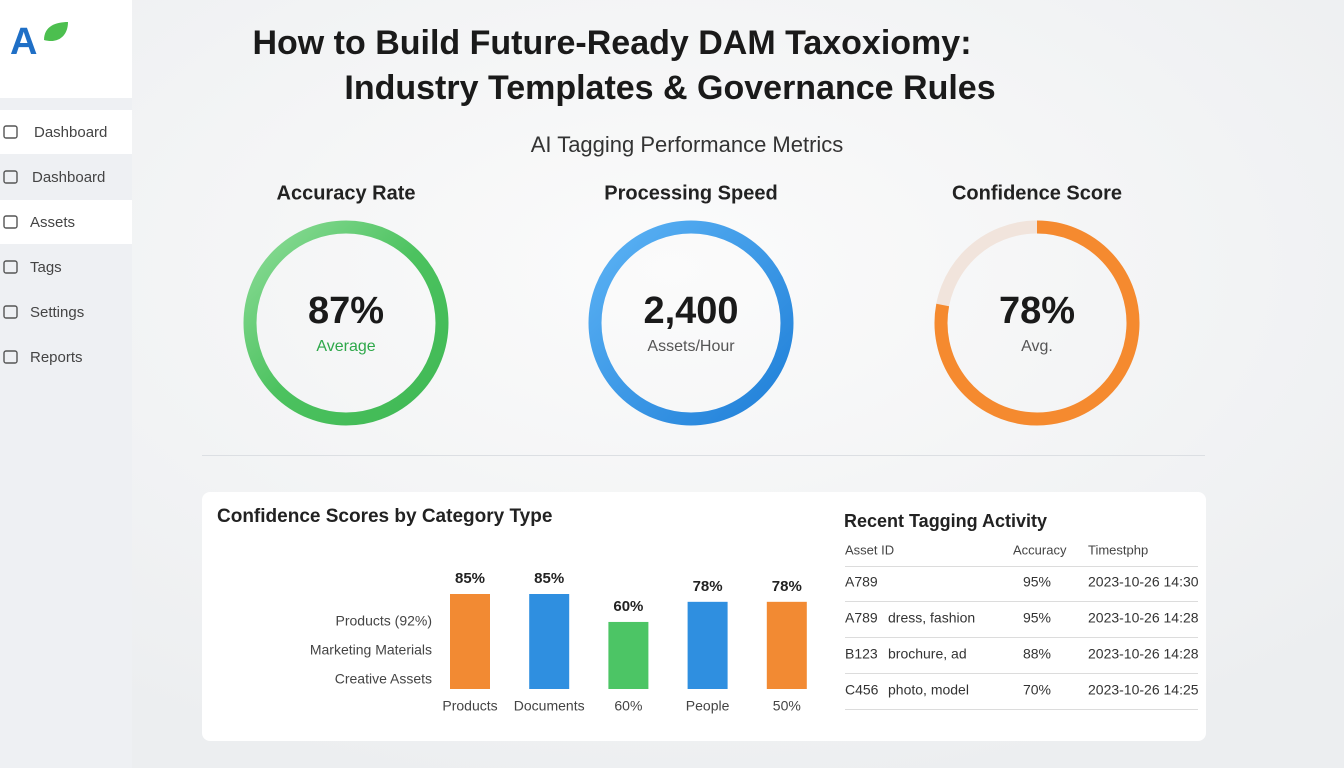  I want to click on cell-id: B123, so click(861, 654).